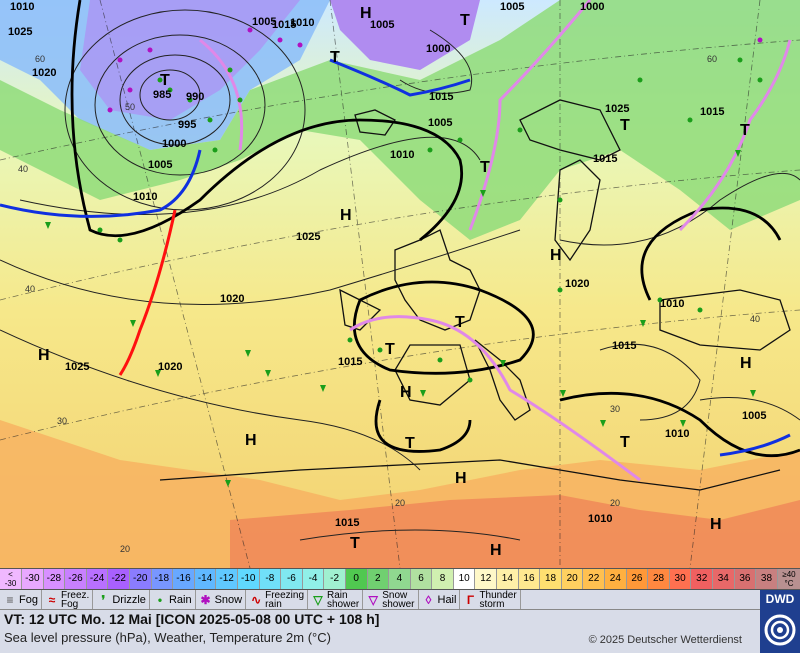  What do you see at coordinates (672, 304) in the screenshot?
I see `isobar-label-22: 1010` at bounding box center [672, 304].